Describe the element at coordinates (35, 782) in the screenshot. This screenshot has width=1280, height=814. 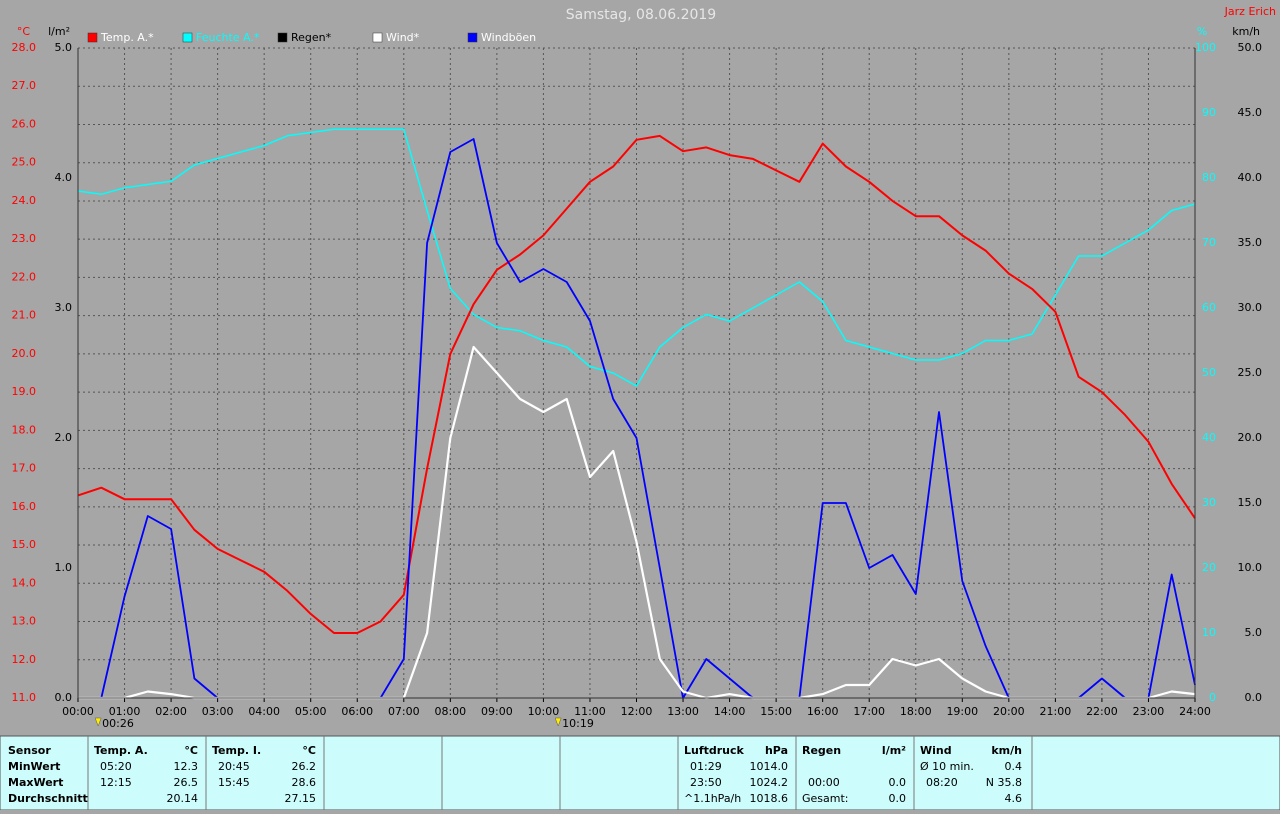
I see `row-label: MaxWert` at that location.